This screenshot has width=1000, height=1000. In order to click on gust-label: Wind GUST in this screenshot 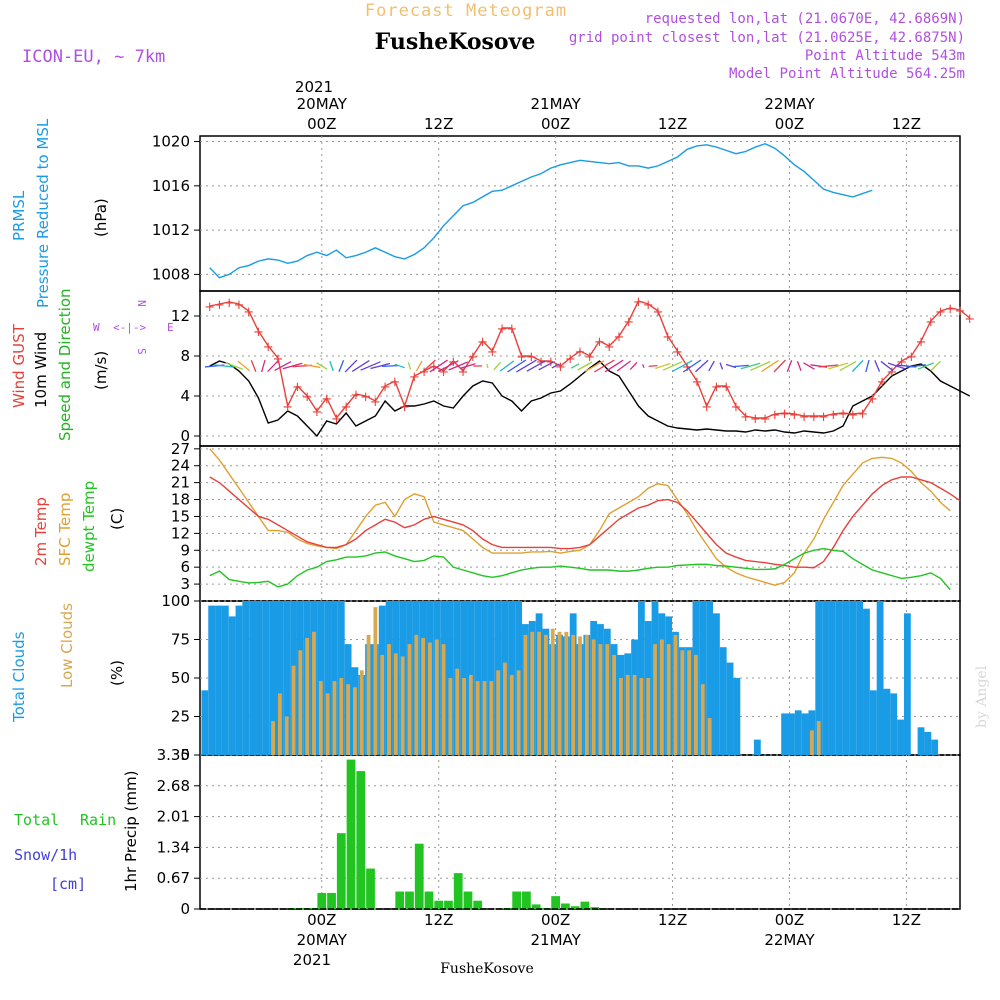, I will do `click(19, 365)`.